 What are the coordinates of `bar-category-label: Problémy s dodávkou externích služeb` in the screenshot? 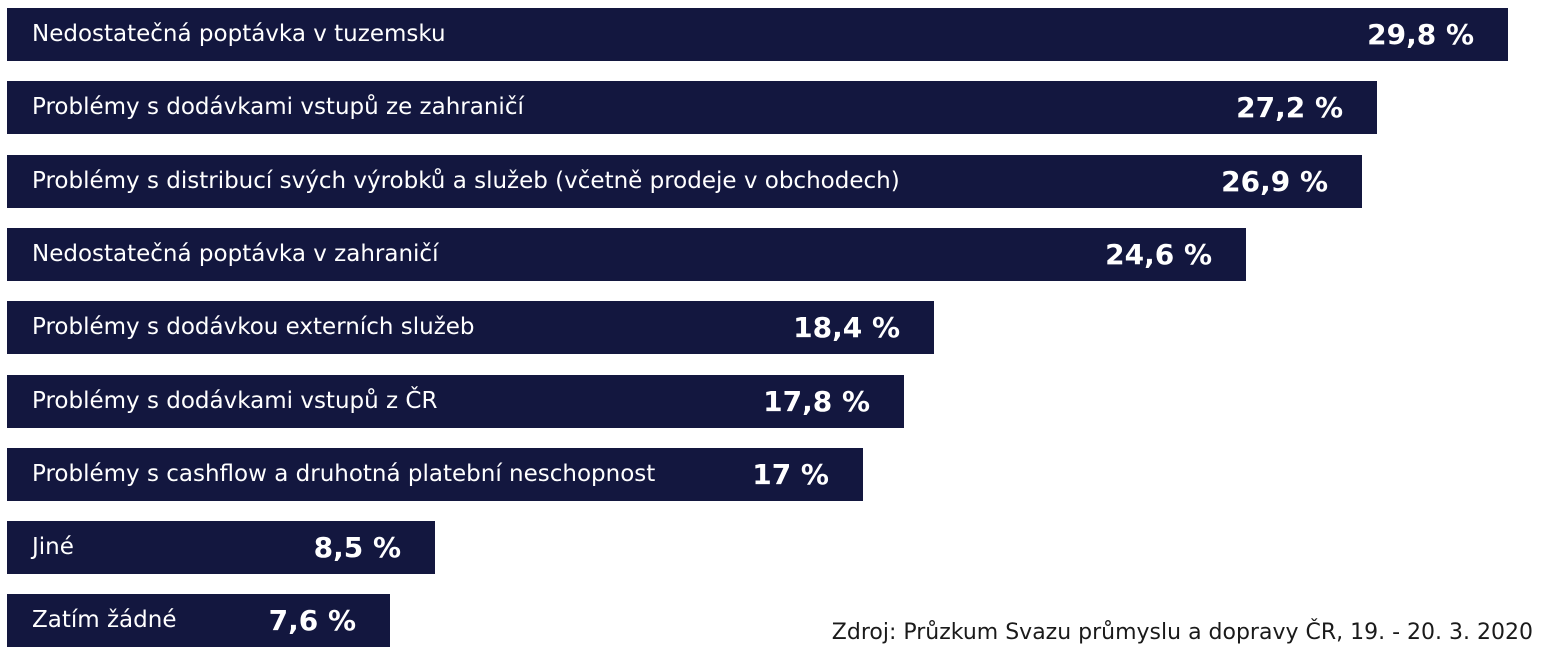 It's located at (253, 327).